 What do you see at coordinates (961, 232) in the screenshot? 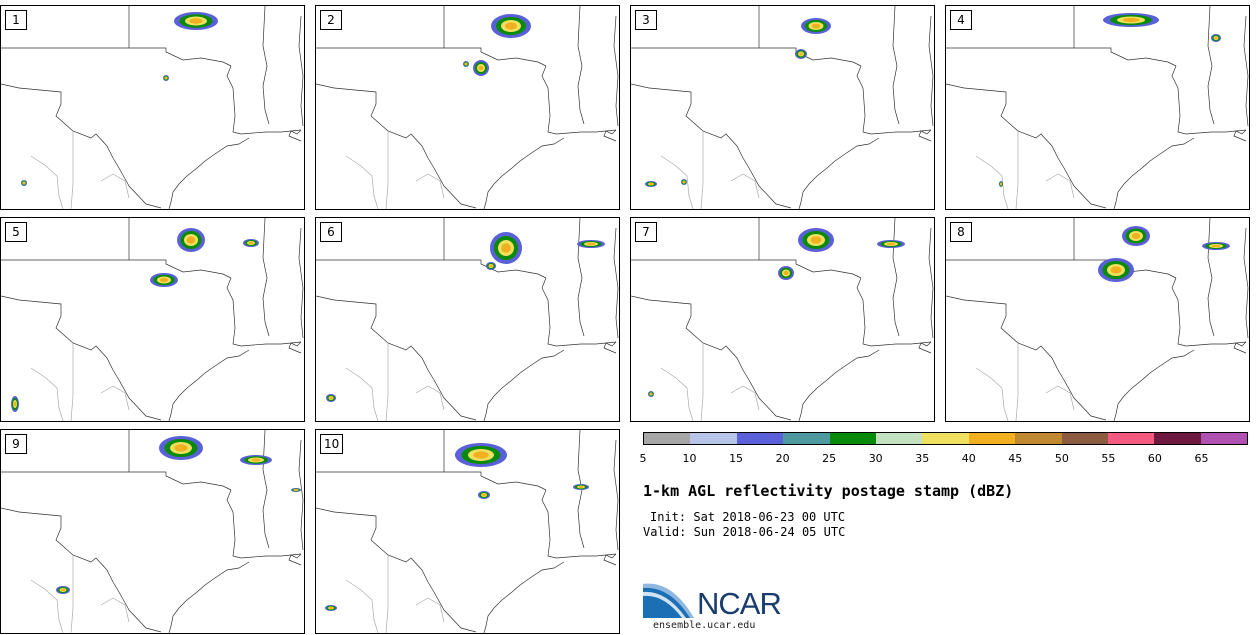
I see `panel-number: 8` at bounding box center [961, 232].